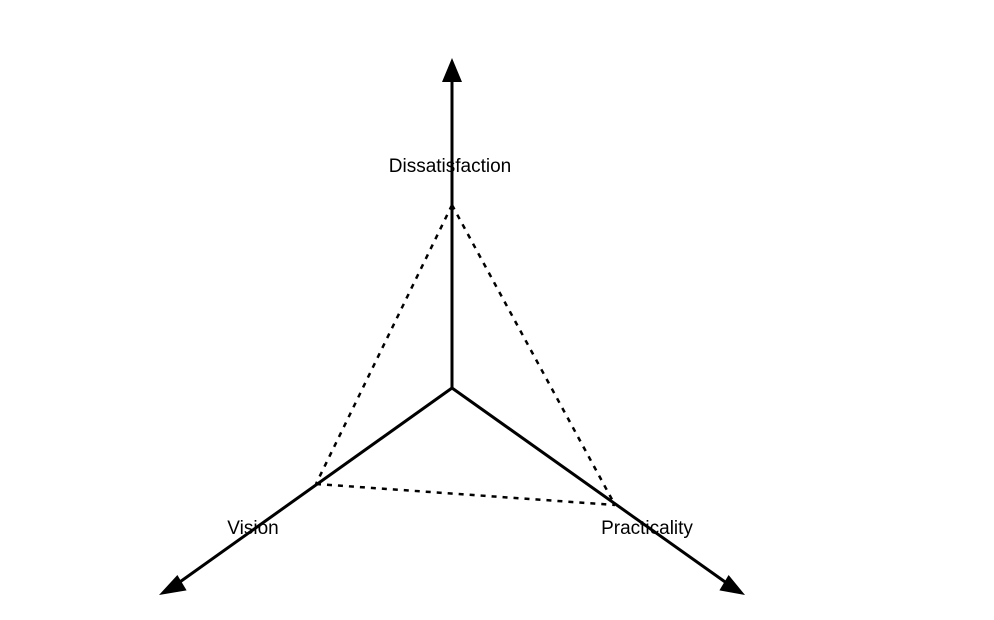 The height and width of the screenshot is (620, 994). What do you see at coordinates (384, 344) in the screenshot?
I see `dotted-edge-dissatisfaction-vision` at bounding box center [384, 344].